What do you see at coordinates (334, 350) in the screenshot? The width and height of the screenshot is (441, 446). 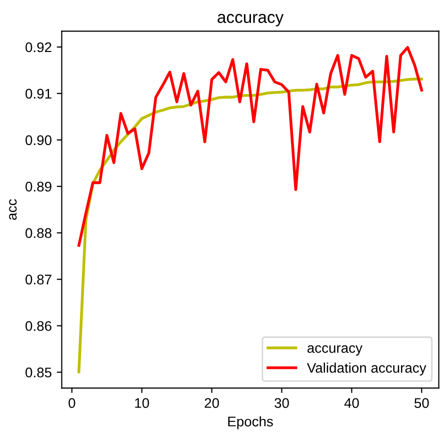 I see `legend-label: accuracy` at bounding box center [334, 350].